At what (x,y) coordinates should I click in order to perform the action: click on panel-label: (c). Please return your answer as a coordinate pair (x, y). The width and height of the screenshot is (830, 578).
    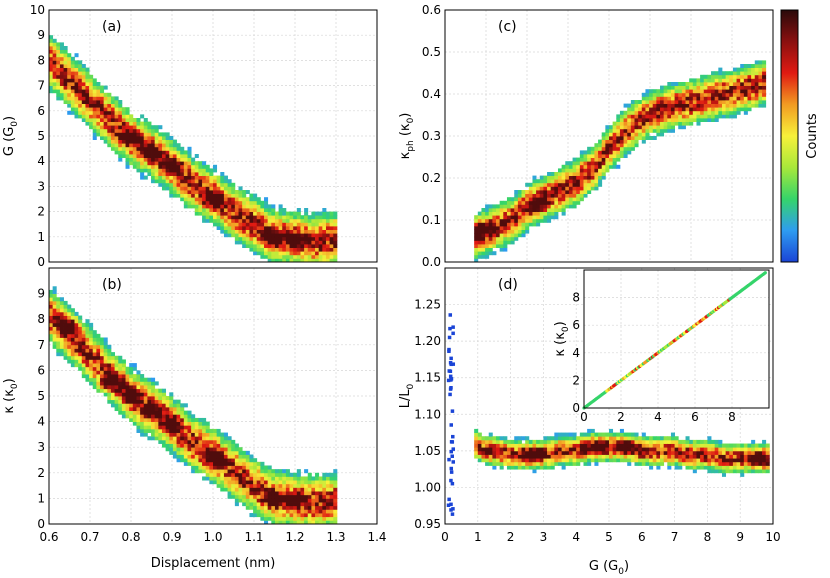
    Looking at the image, I should click on (507, 27).